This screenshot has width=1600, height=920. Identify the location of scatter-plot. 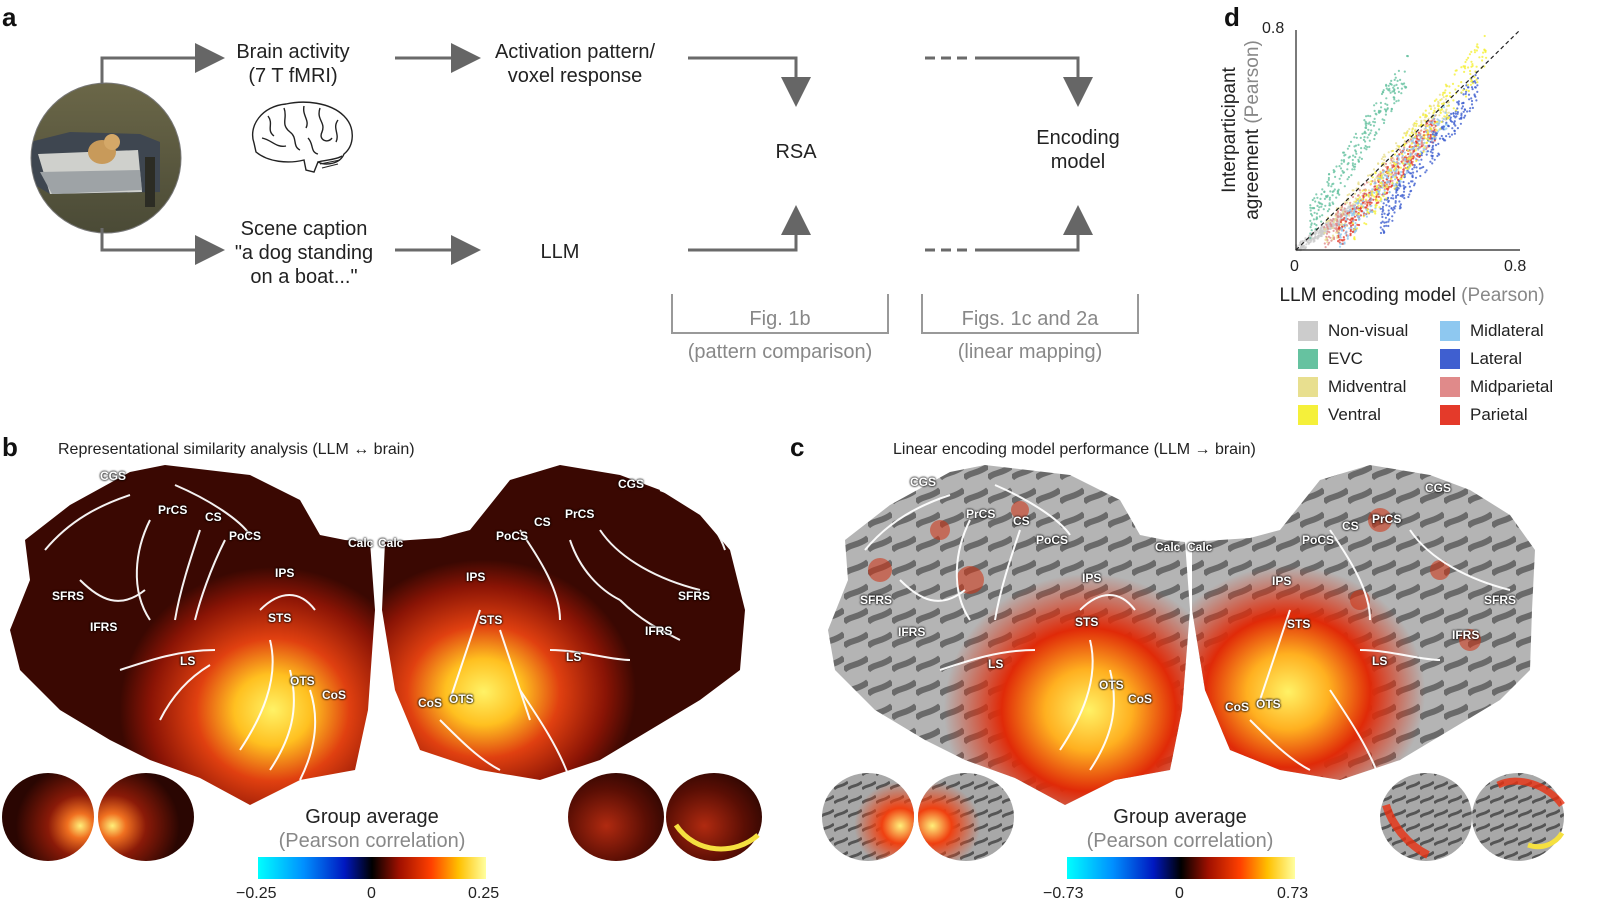
(1407, 140).